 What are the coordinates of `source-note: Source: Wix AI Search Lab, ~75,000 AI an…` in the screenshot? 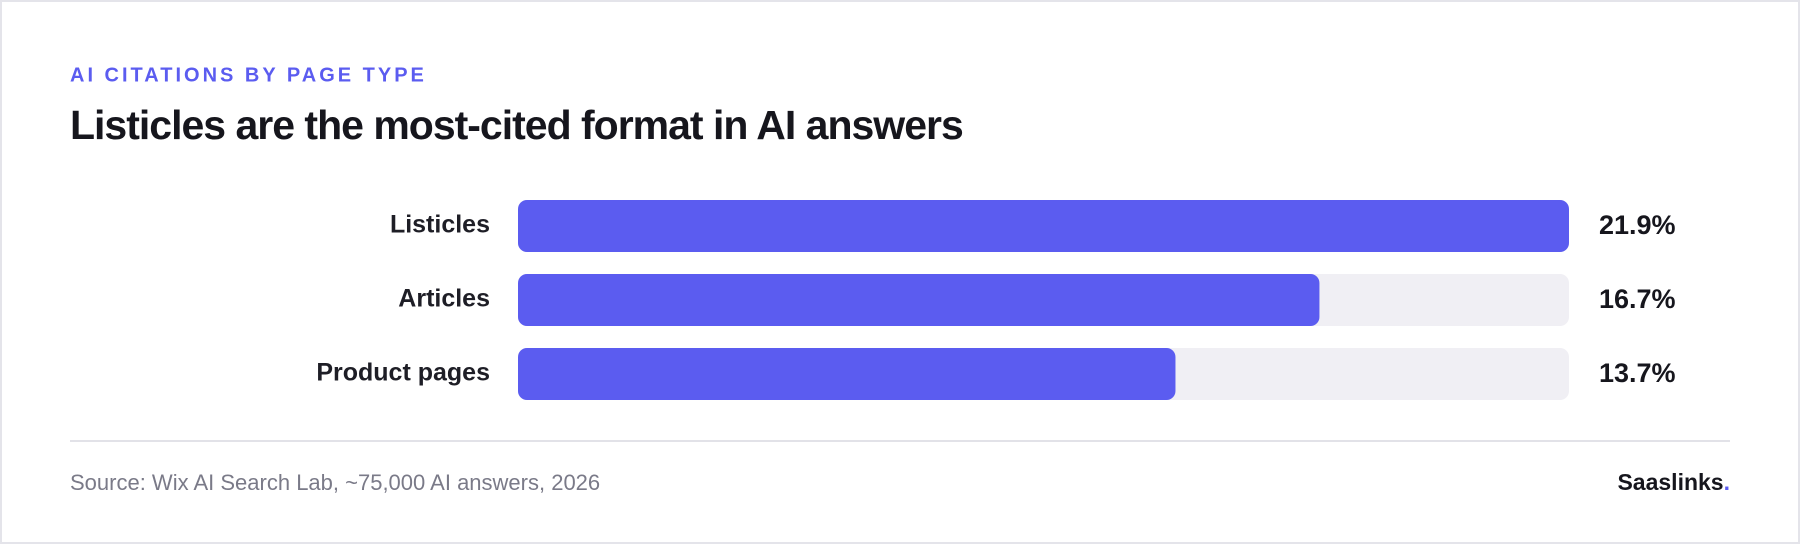 It's located at (335, 482).